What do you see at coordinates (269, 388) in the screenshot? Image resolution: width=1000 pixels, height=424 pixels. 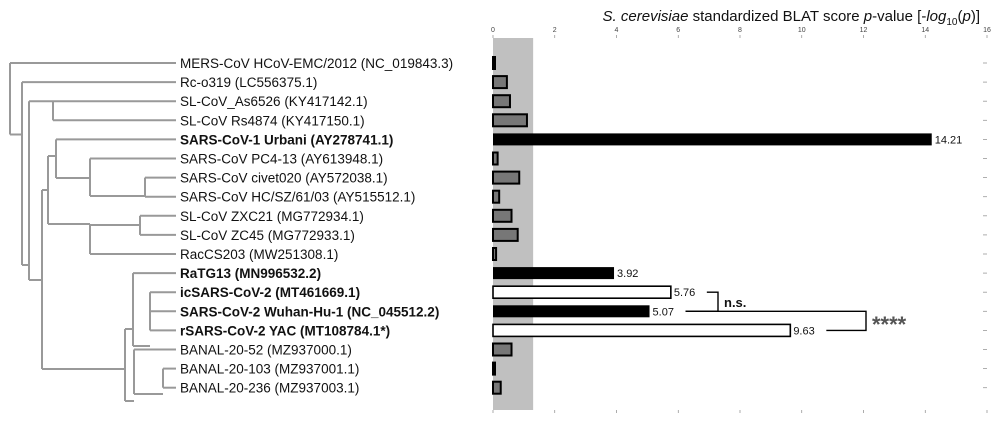 I see `virus-label: BANAL-20-236 (MZ937003.1)` at bounding box center [269, 388].